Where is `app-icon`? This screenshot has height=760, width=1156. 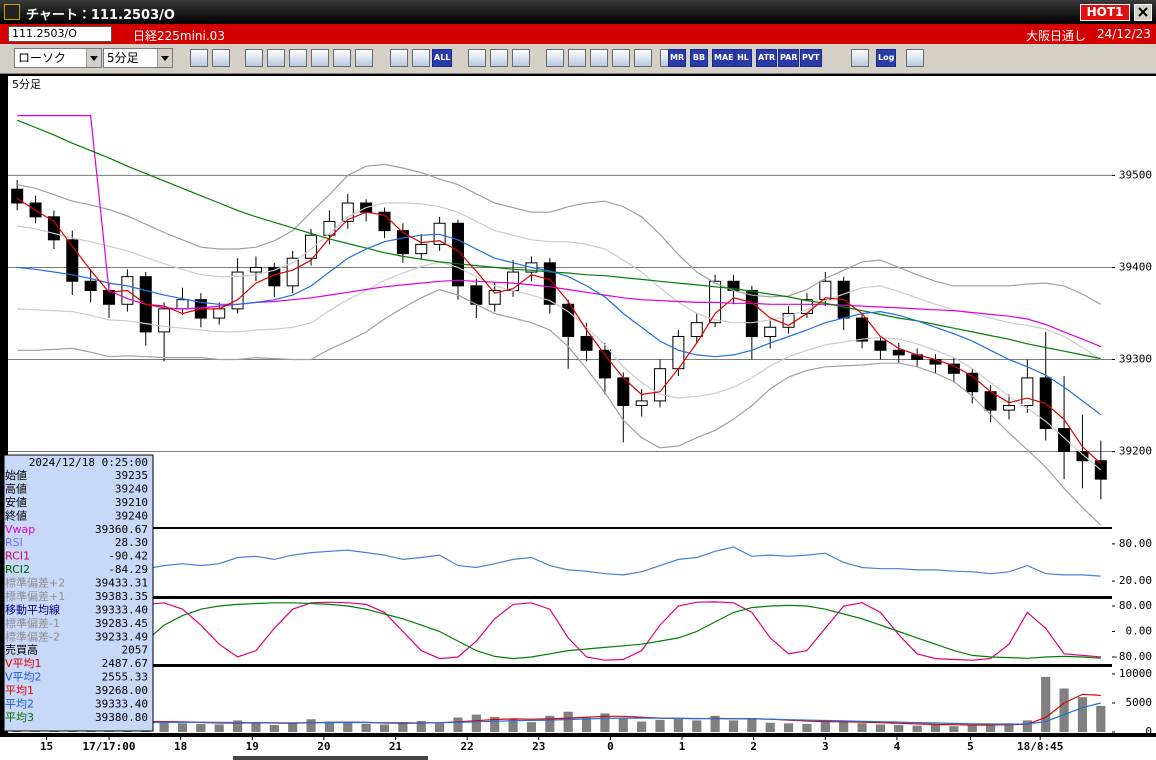 app-icon is located at coordinates (12, 12).